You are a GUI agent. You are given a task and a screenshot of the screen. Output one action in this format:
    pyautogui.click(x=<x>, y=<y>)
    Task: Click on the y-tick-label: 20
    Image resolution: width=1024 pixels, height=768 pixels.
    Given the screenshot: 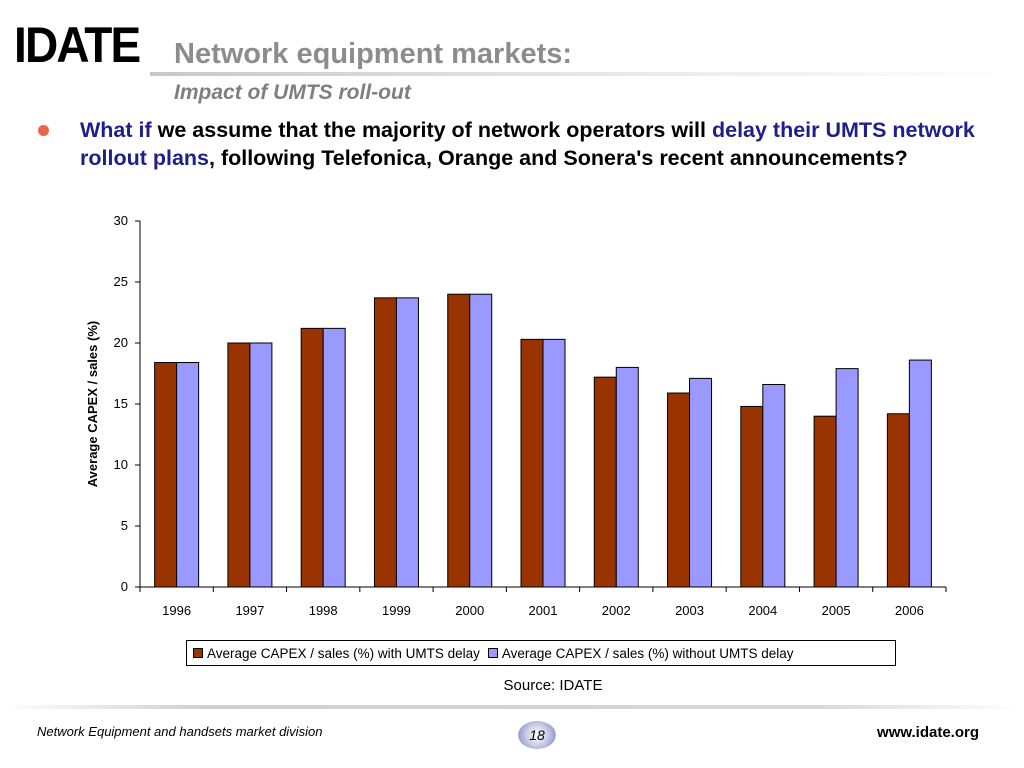 What is the action you would take?
    pyautogui.click(x=121, y=342)
    